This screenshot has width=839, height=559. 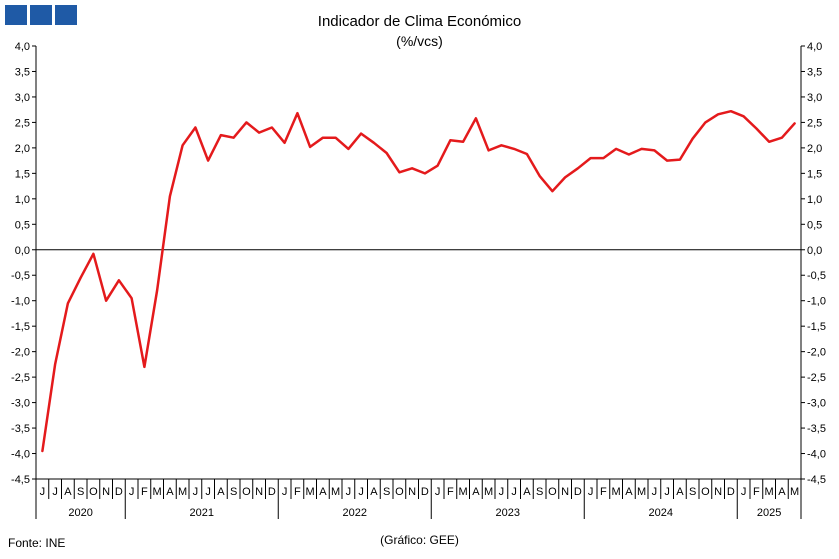 I want to click on y-tick-label-left: -4,0, so click(x=20, y=455).